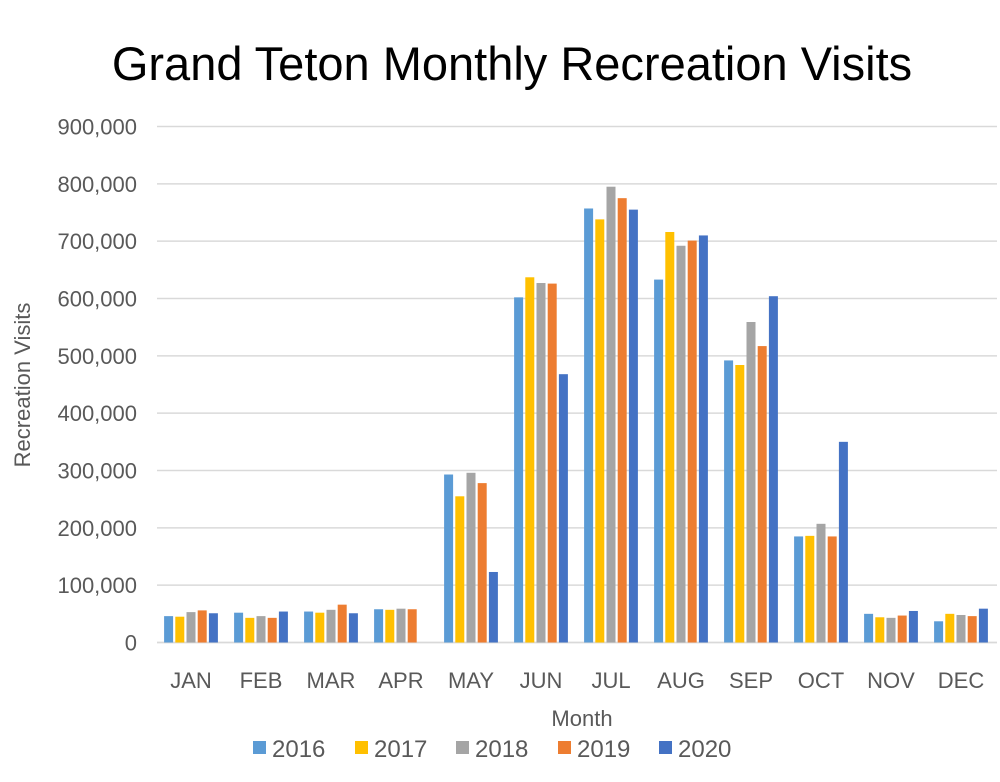 The height and width of the screenshot is (782, 1000). What do you see at coordinates (261, 629) in the screenshot?
I see `bar-feb-2018` at bounding box center [261, 629].